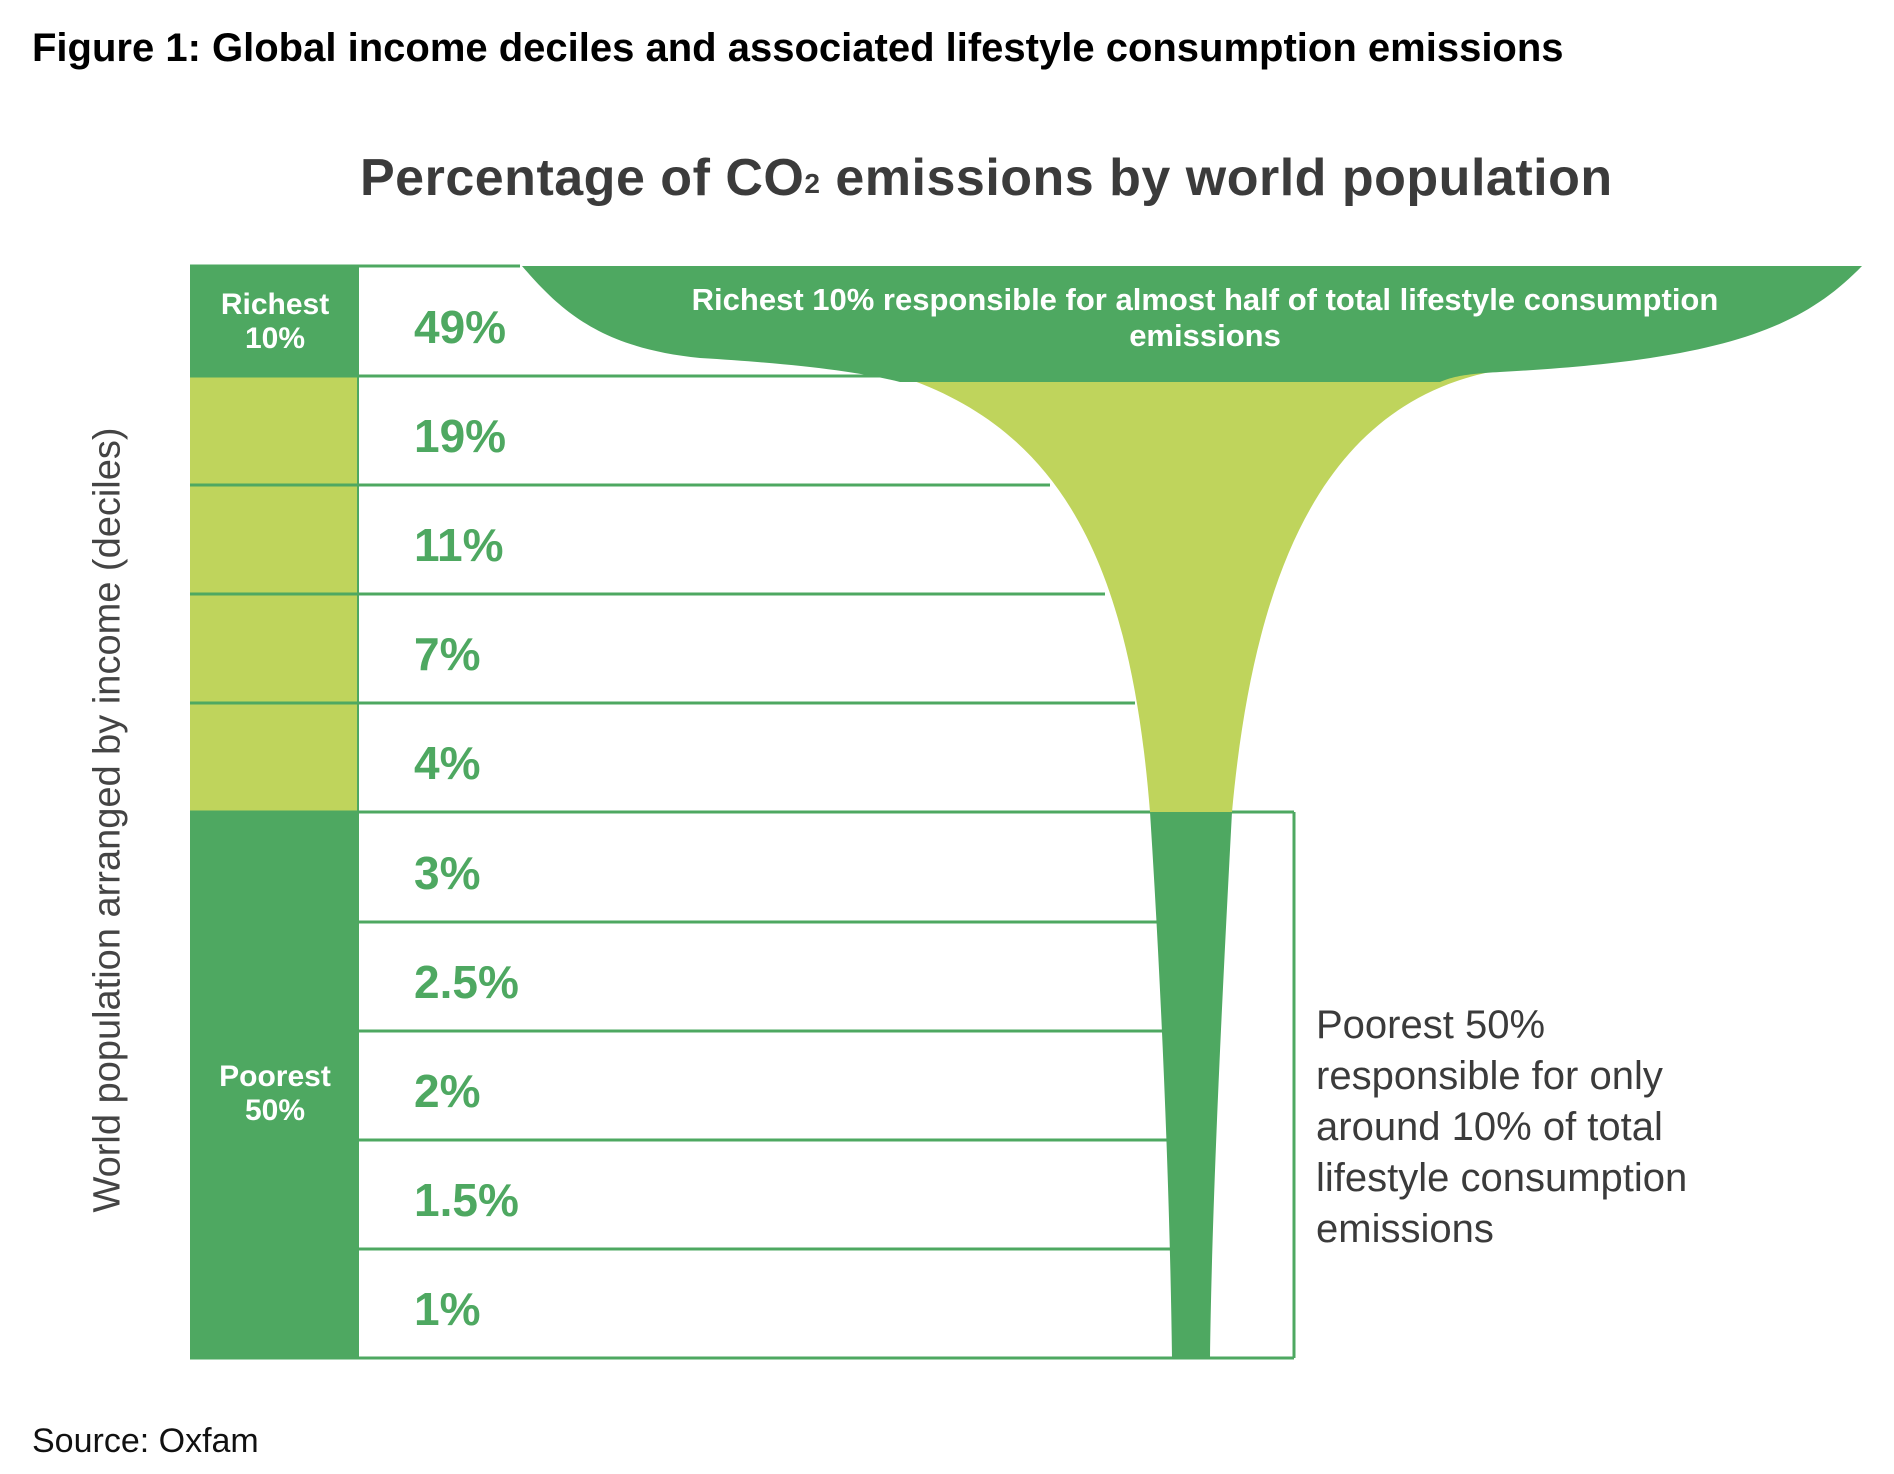 The height and width of the screenshot is (1474, 1894). I want to click on richest-label-line2: 10%, so click(275, 338).